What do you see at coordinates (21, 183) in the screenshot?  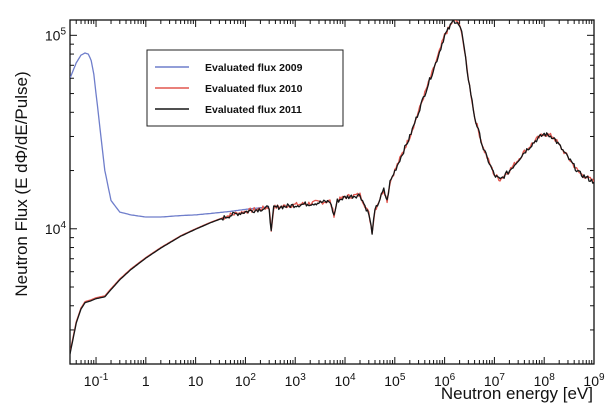 I see `y-axis-title: Neutron Flux (E dΦ/dE/Pulse)` at bounding box center [21, 183].